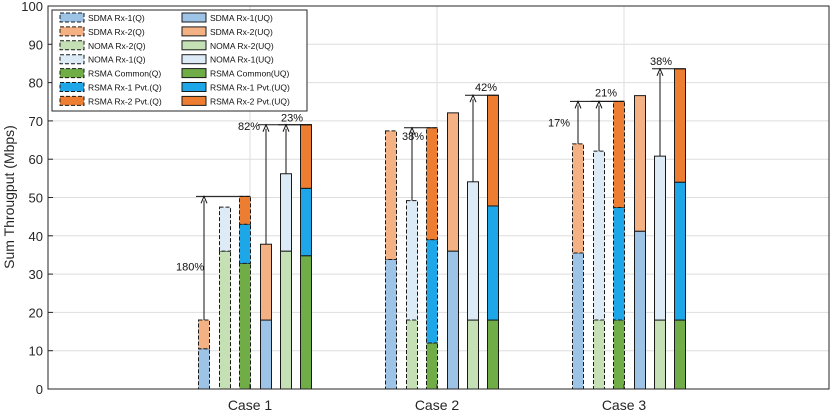 This screenshot has height=412, width=830. Describe the element at coordinates (36, 159) in the screenshot. I see `y-tick-label-60: 60` at that location.